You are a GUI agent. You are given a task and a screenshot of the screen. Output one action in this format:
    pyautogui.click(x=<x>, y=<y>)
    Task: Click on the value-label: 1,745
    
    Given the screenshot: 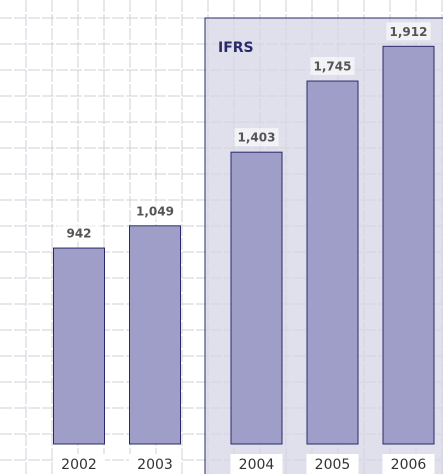 What is the action you would take?
    pyautogui.click(x=333, y=67)
    